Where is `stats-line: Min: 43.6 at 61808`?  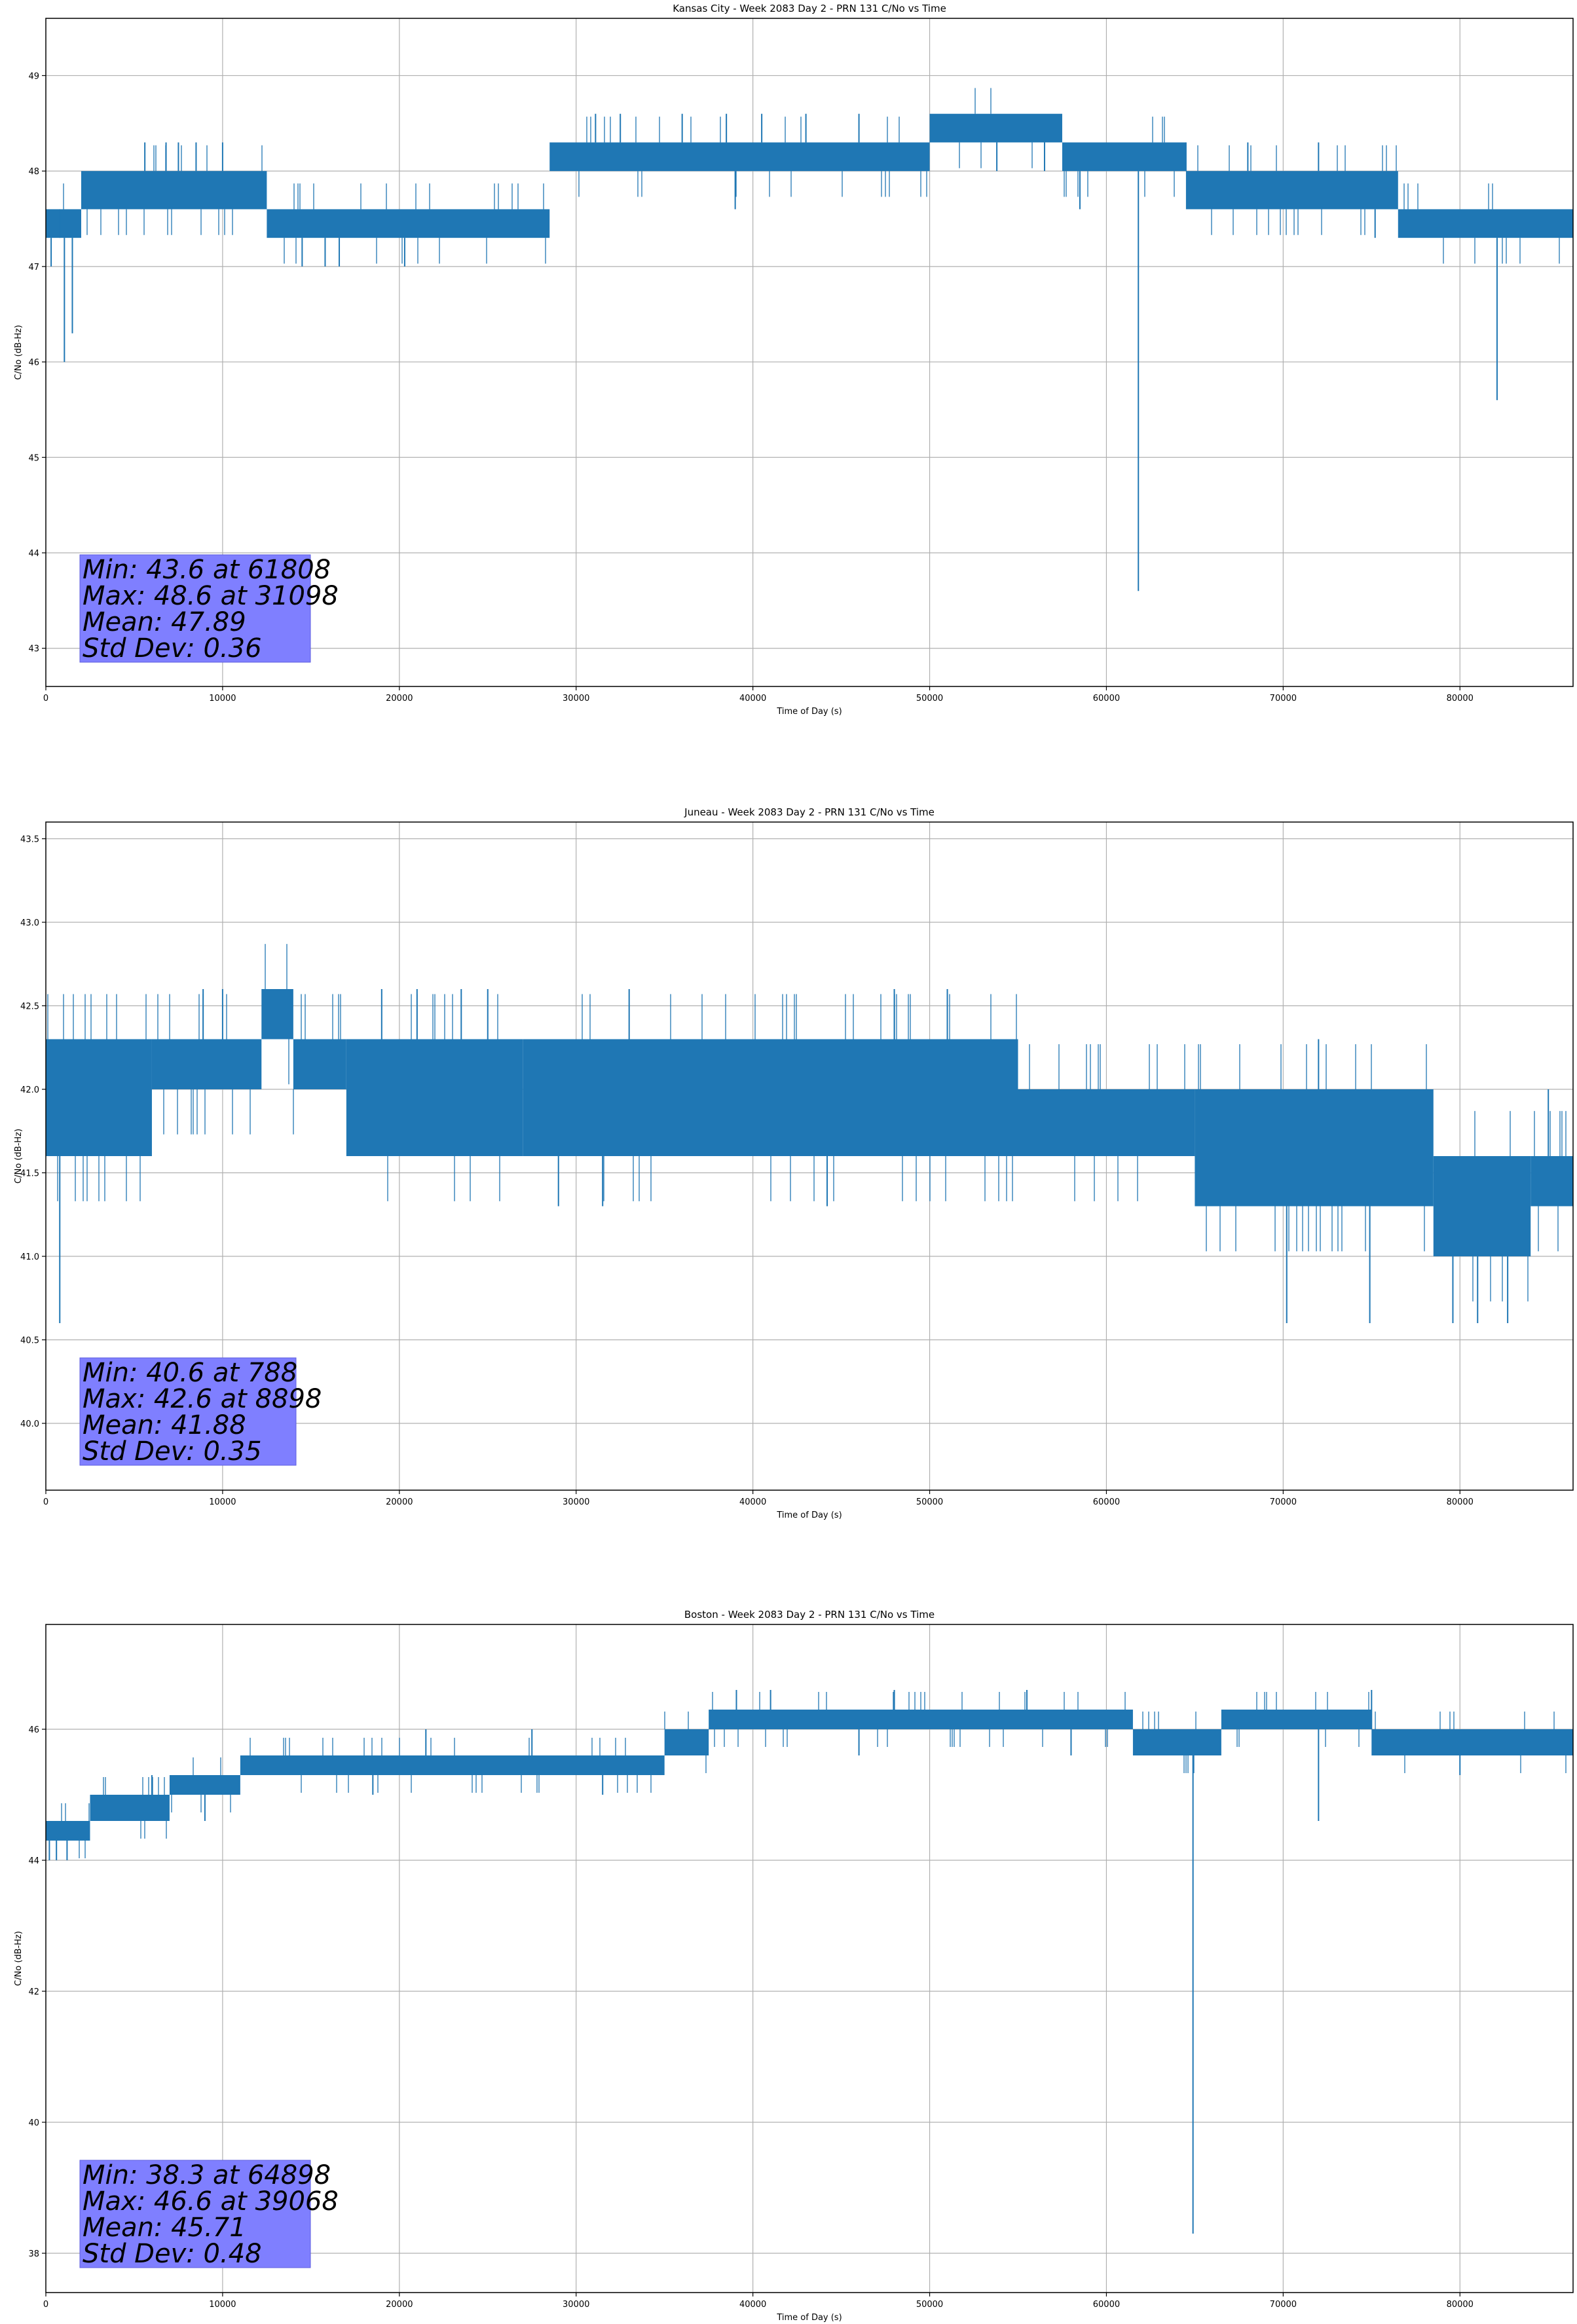
stats-line: Min: 43.6 at 61808 is located at coordinates (207, 570).